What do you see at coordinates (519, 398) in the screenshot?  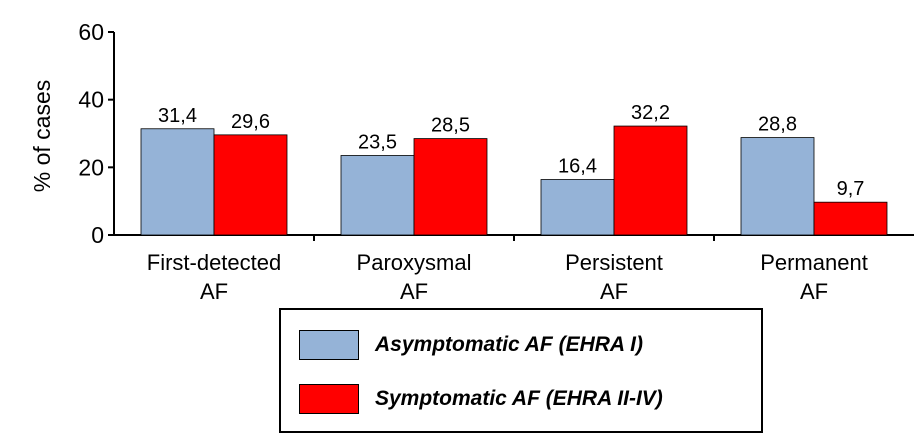 I see `legend-label-symptomatic: Symptomatic AF (EHRA II-IV)` at bounding box center [519, 398].